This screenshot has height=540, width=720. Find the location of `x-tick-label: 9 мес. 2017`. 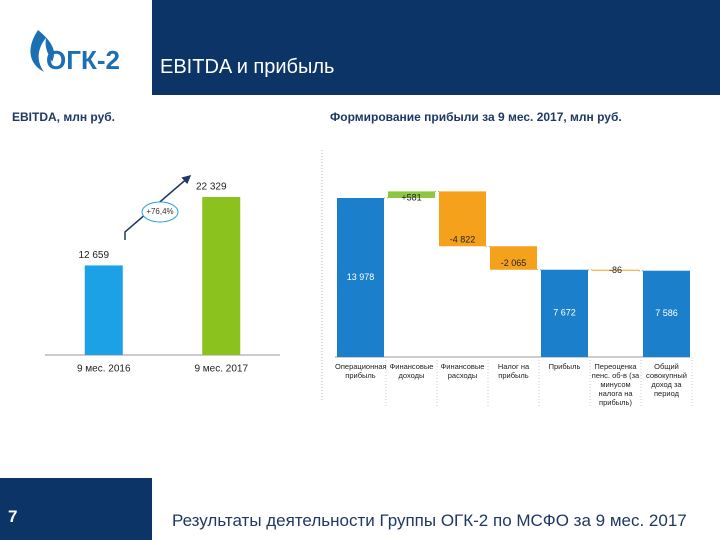

x-tick-label: 9 мес. 2017 is located at coordinates (221, 369).